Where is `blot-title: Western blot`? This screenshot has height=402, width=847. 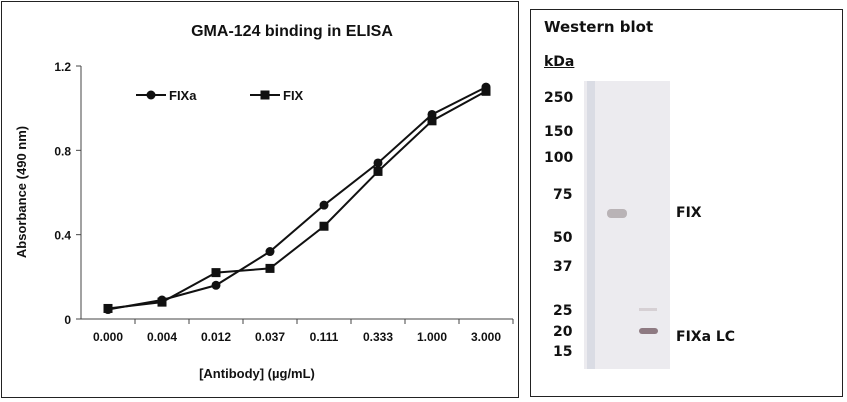 blot-title: Western blot is located at coordinates (599, 27).